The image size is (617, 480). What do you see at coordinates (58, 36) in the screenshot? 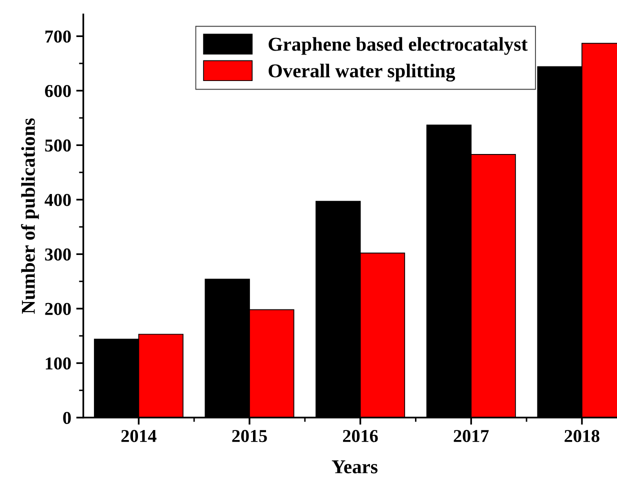
I see `y-tick-label: 700` at bounding box center [58, 36].